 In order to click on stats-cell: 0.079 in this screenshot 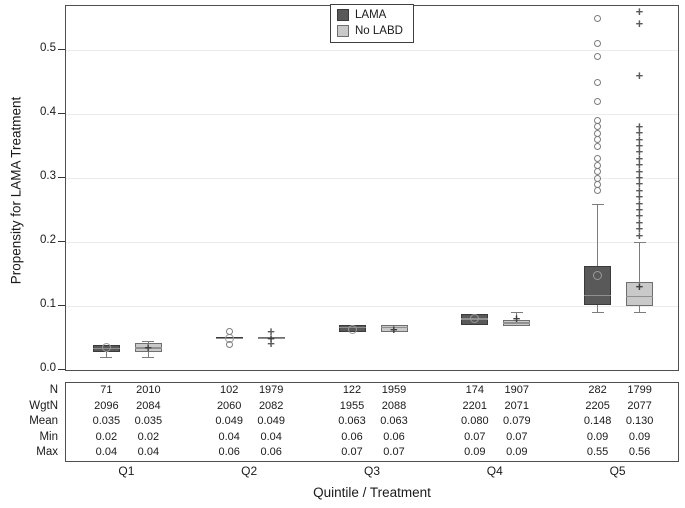, I will do `click(517, 421)`.